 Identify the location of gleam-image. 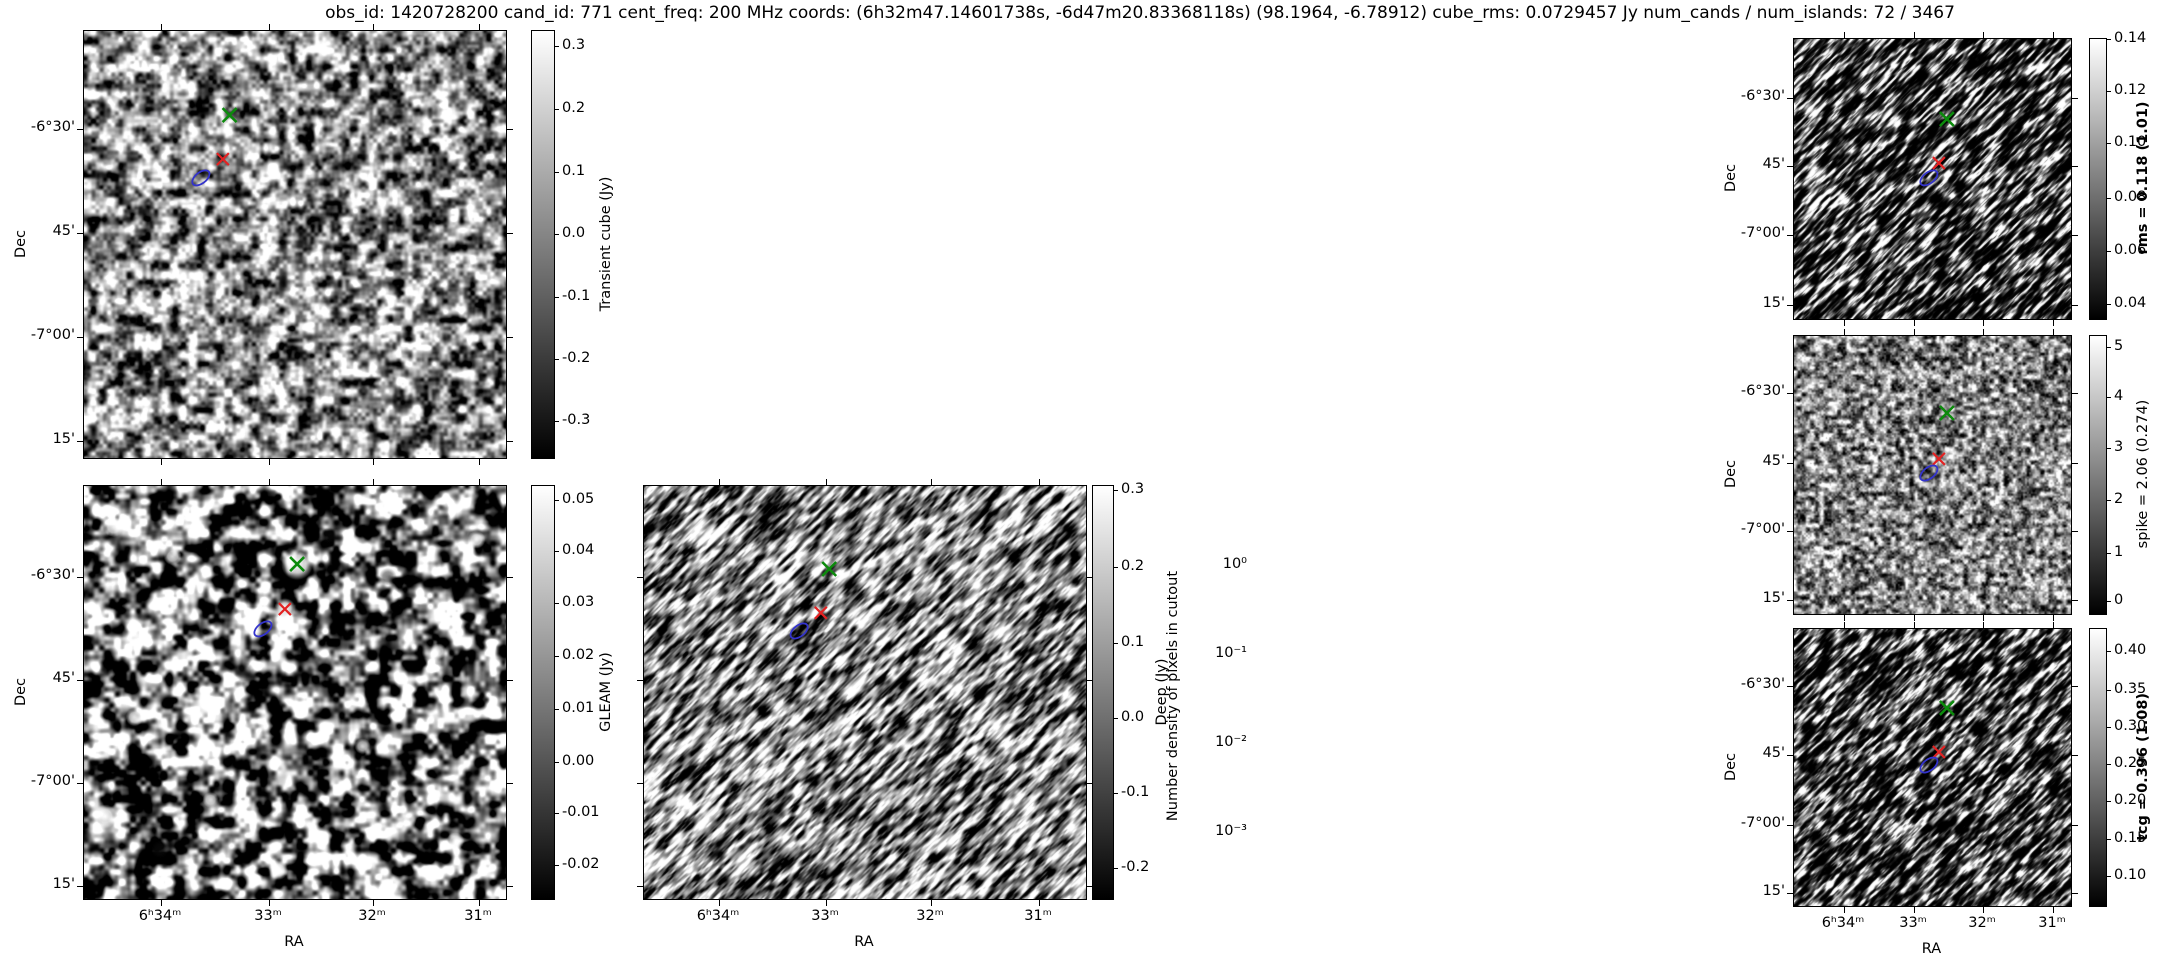
(295, 692).